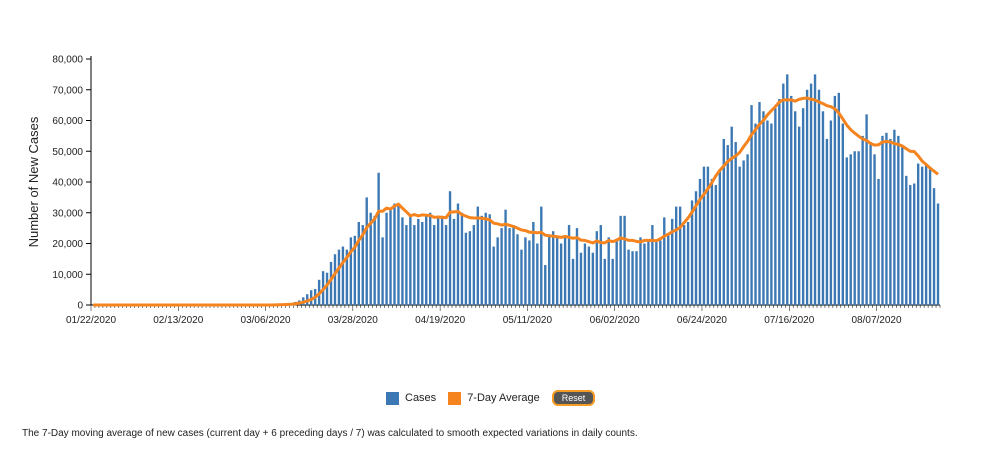 This screenshot has width=997, height=450. I want to click on legend-item-cases: Cases, so click(411, 398).